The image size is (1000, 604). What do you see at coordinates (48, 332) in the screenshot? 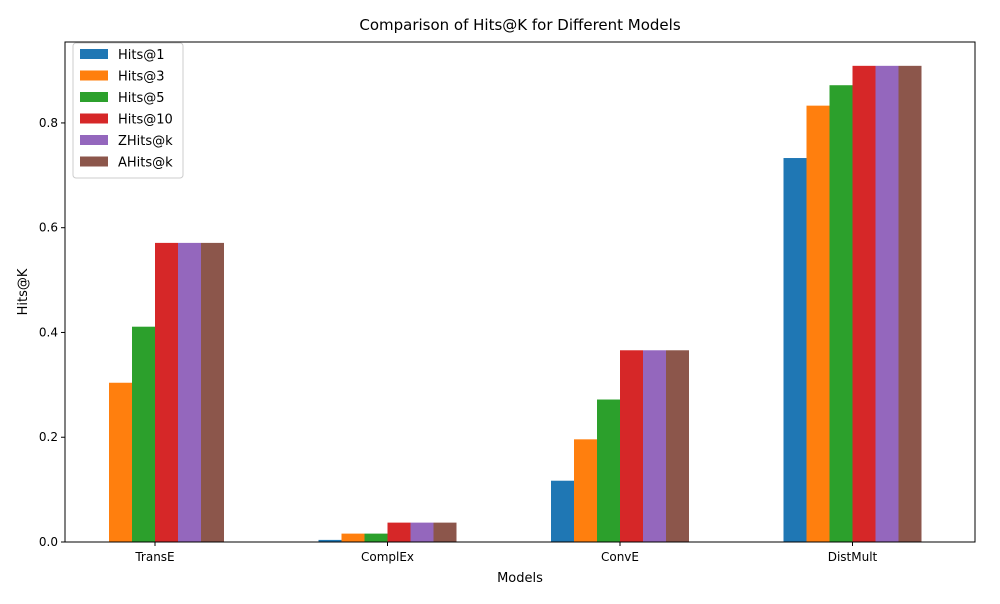
I see `y-tick-label: 0.4` at bounding box center [48, 332].